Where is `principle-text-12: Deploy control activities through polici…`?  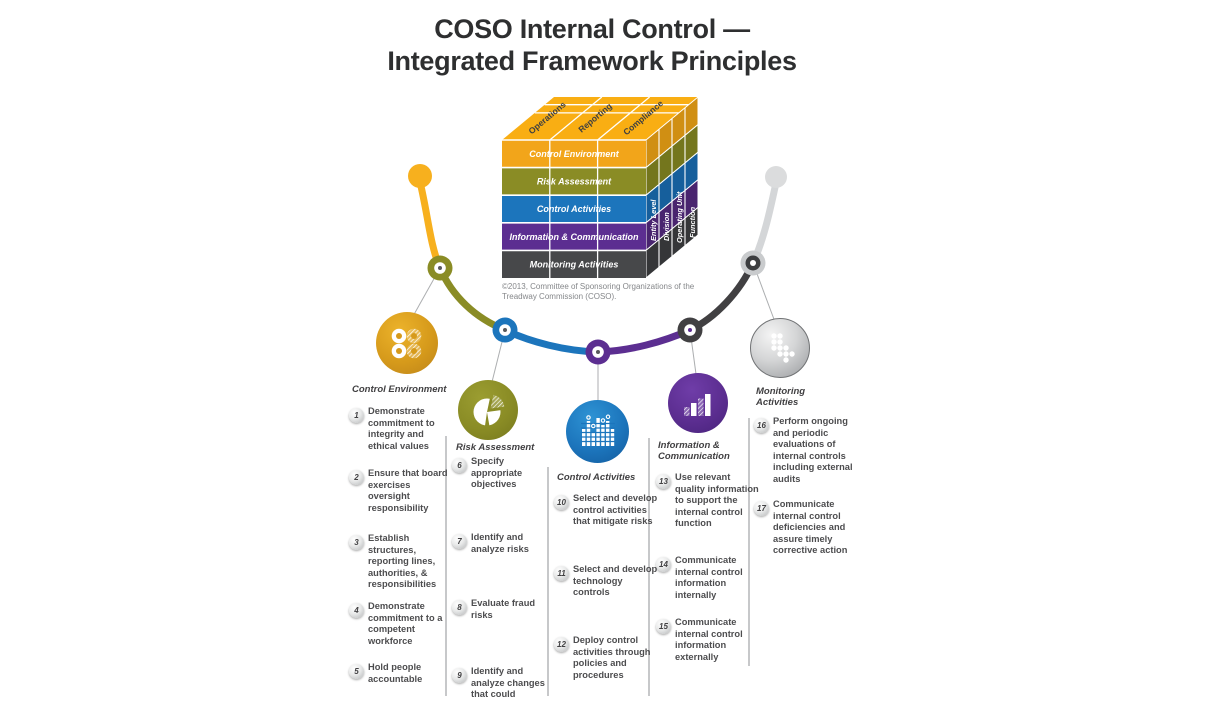
principle-text-12: Deploy control activities through polici… is located at coordinates (612, 657).